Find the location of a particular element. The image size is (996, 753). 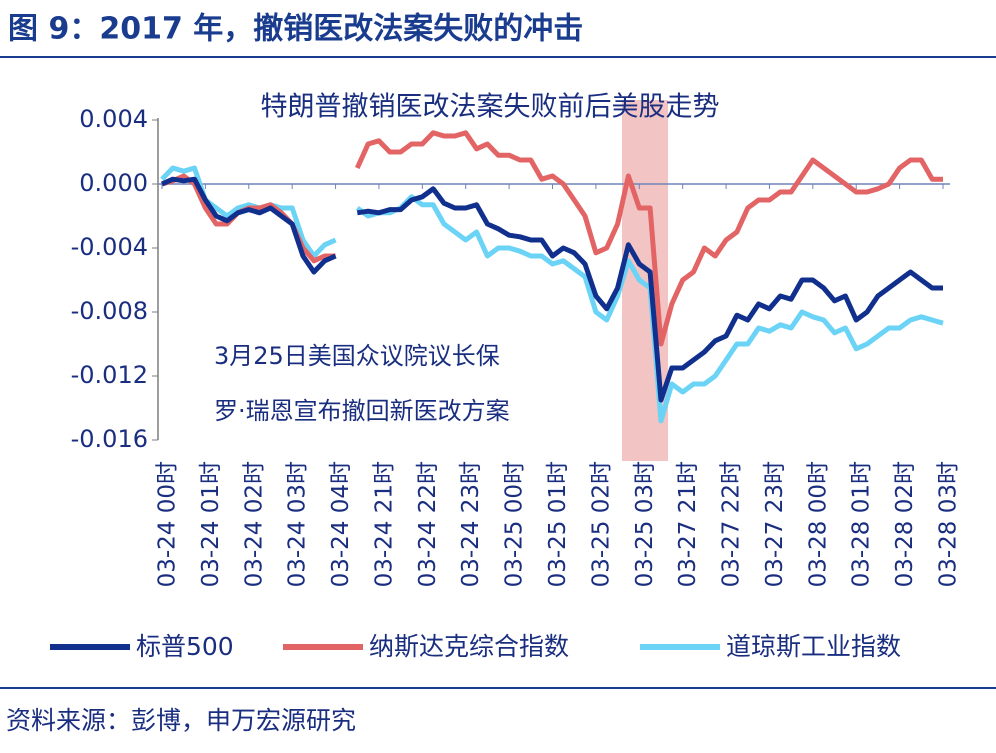

x-tick-label: 03-27 22时 is located at coordinates (732, 524).